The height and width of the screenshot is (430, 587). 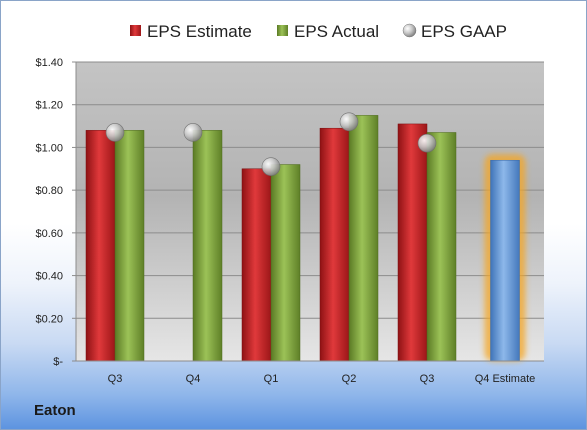 I want to click on y-tick-label: $1.00, so click(x=49, y=148).